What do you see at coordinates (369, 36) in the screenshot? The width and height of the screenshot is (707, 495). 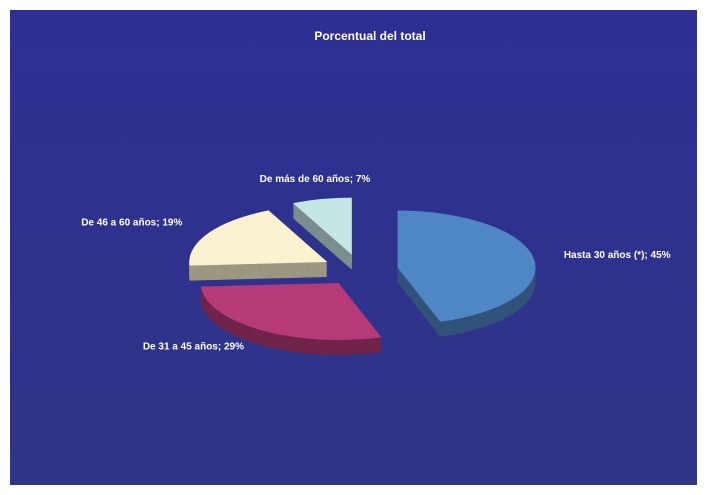 I see `chart-title: Porcentual del total` at bounding box center [369, 36].